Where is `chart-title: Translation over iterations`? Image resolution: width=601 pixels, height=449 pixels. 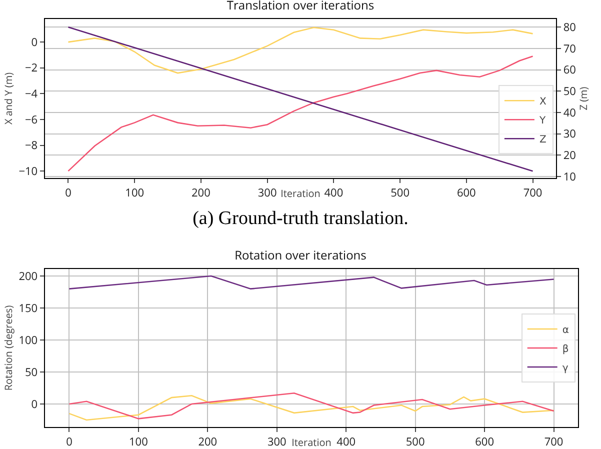
chart-title: Translation over iterations is located at coordinates (300, 7).